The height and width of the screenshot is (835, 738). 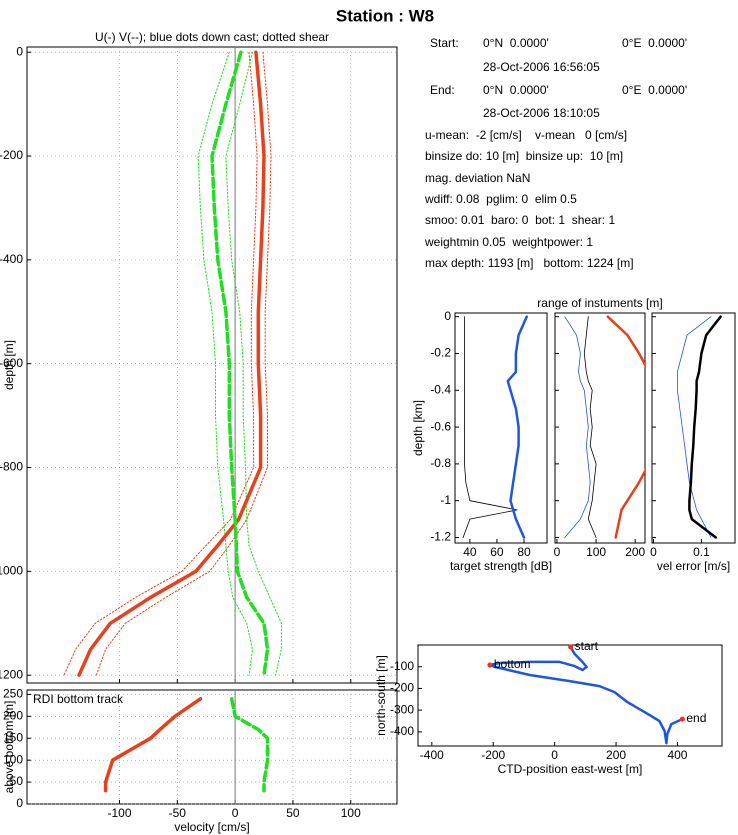 I want to click on x-tick-label: 400, so click(x=677, y=755).